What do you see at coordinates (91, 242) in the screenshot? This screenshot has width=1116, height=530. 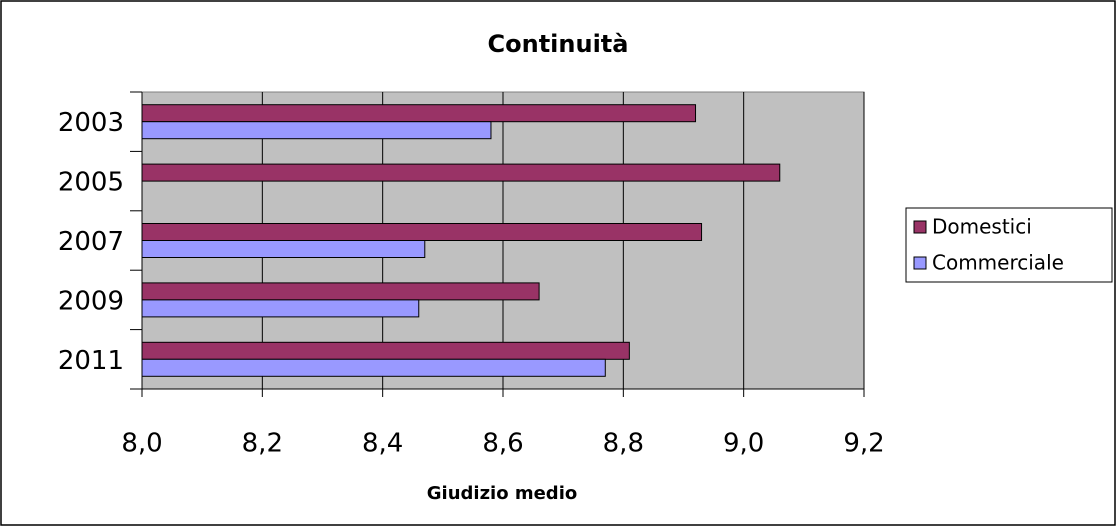 I see `y-tick-label: 2007` at bounding box center [91, 242].